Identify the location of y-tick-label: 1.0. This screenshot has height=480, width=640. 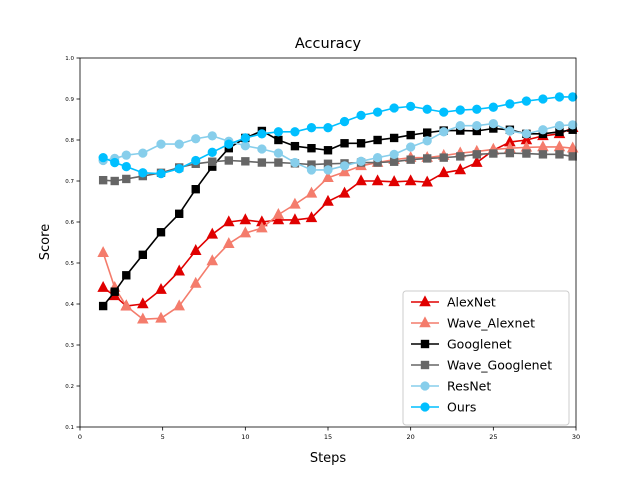
(69, 59).